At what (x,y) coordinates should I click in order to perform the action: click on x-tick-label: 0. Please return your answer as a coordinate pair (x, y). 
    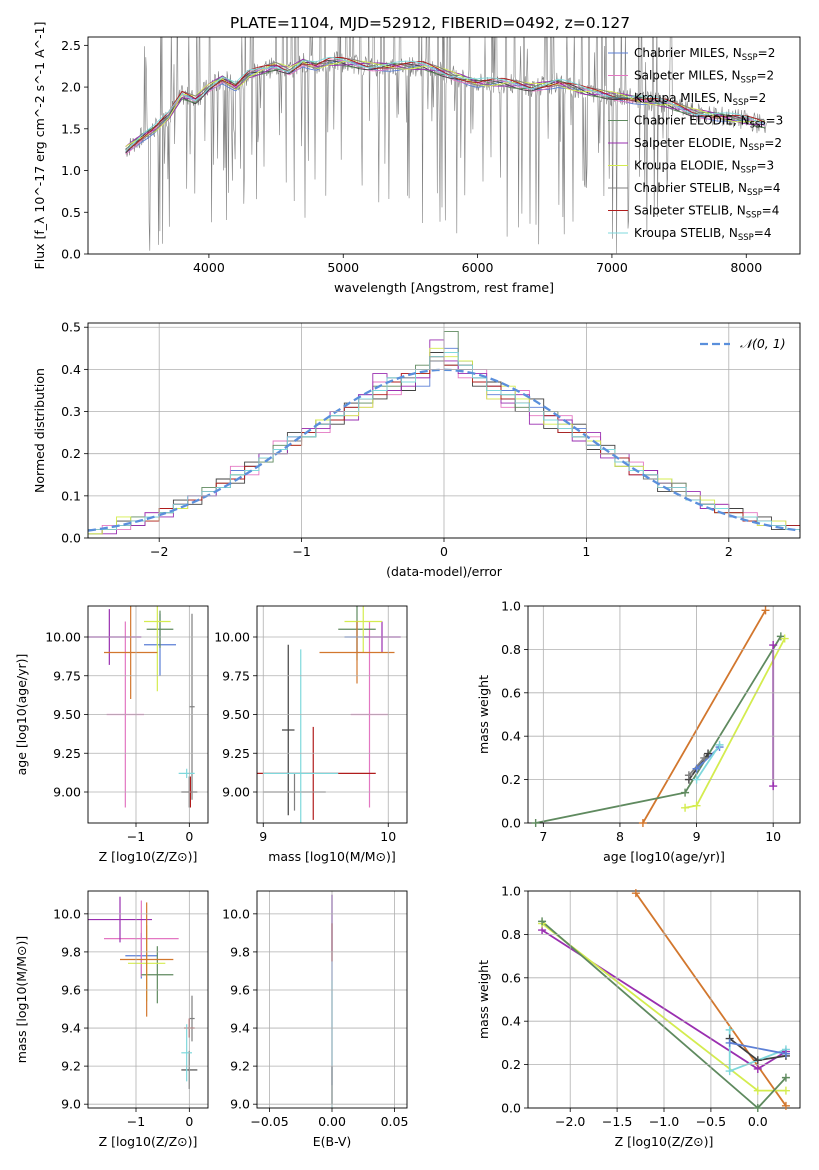
    Looking at the image, I should click on (444, 551).